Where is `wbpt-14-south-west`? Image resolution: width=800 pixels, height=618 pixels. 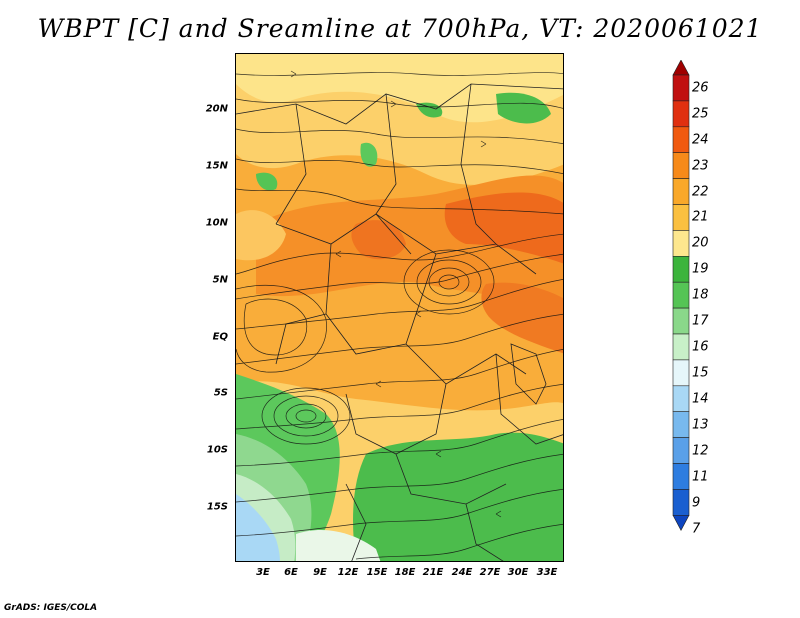 wbpt-14-south-west is located at coordinates (258, 527).